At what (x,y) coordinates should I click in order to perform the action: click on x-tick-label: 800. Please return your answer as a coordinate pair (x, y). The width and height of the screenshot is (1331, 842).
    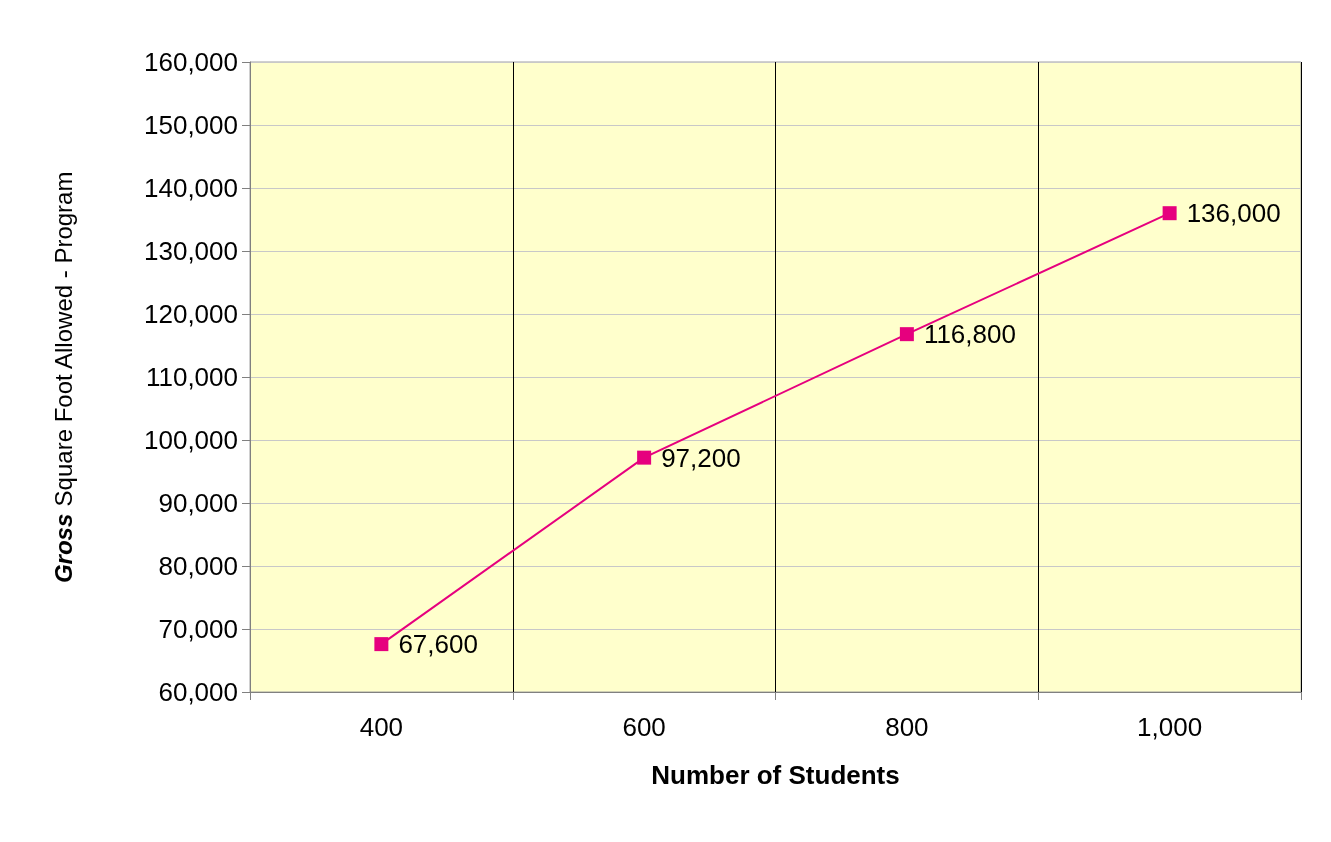
    Looking at the image, I should click on (907, 727).